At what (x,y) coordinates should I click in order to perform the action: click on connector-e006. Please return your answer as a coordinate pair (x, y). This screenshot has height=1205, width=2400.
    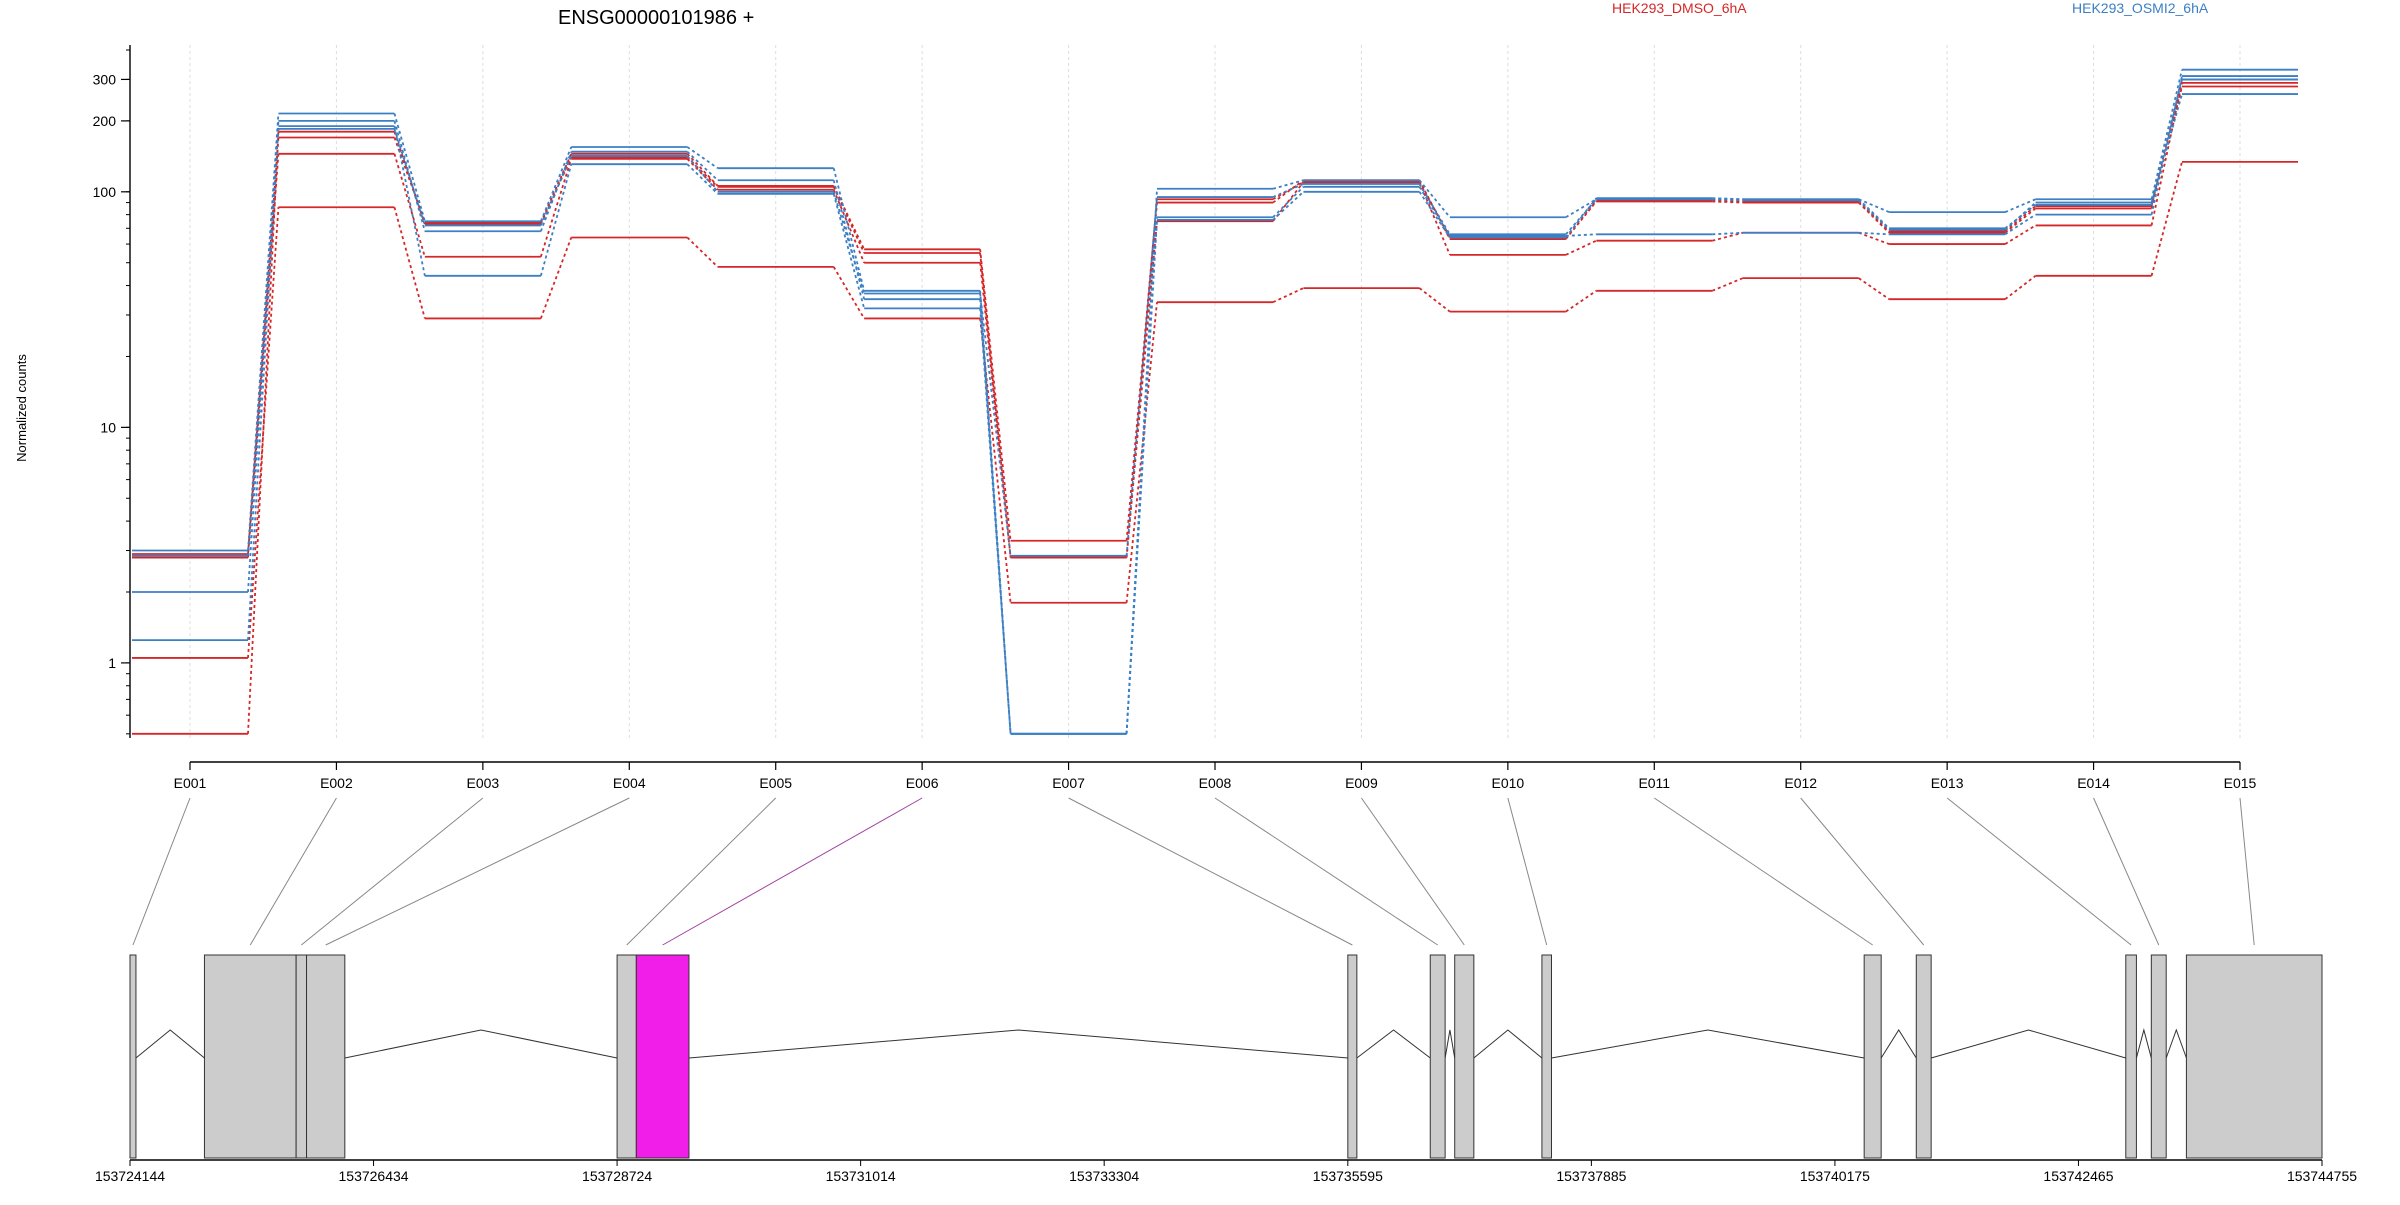
    Looking at the image, I should click on (792, 871).